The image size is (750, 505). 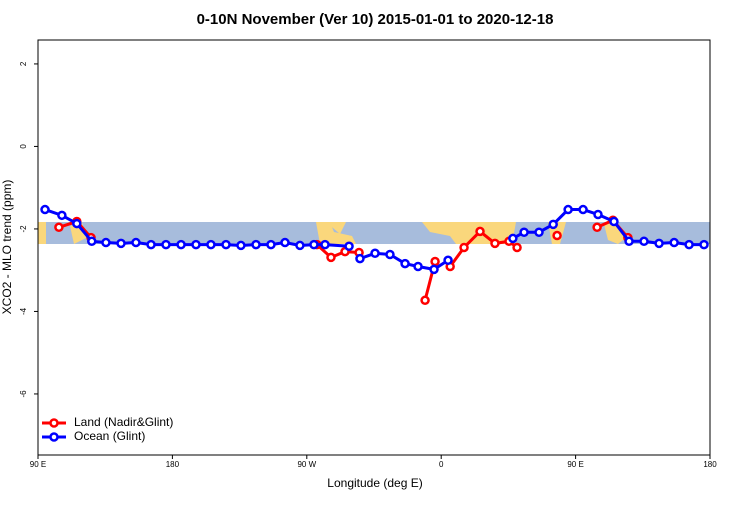 What do you see at coordinates (23, 146) in the screenshot?
I see `y-tick-label: 0` at bounding box center [23, 146].